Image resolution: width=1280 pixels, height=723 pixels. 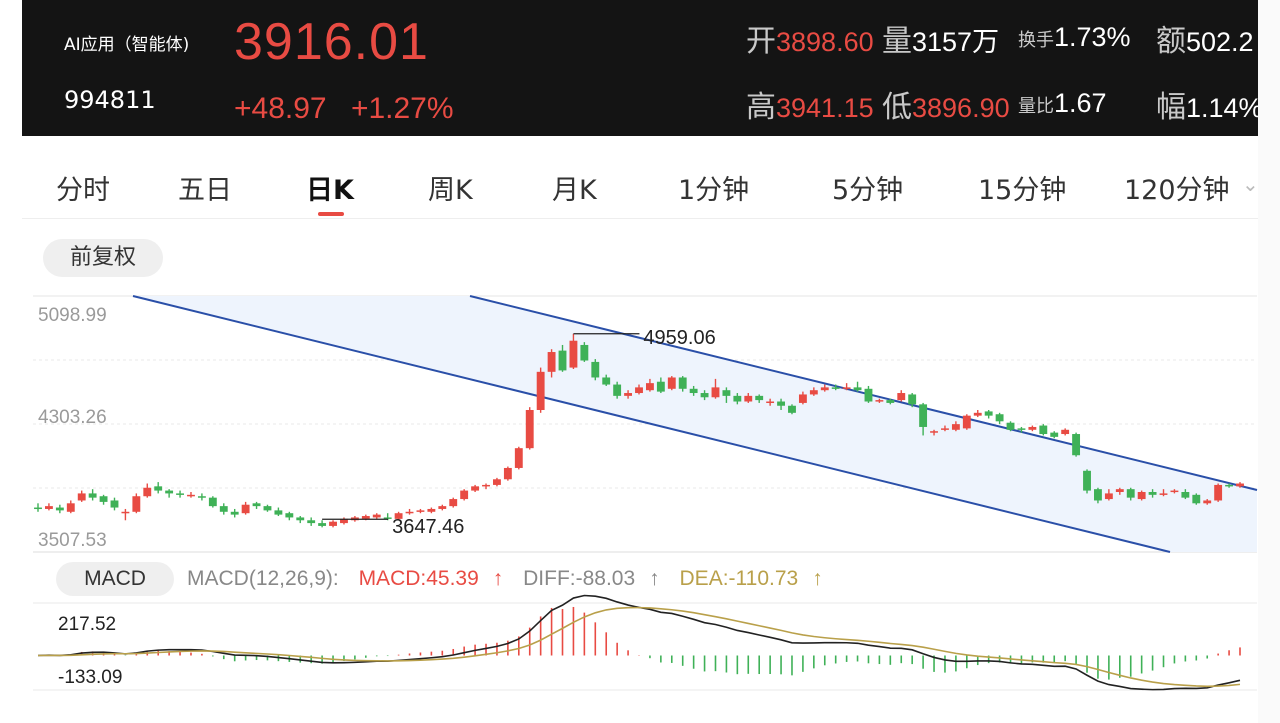 I want to click on scrollbar, so click(x=1269, y=361).